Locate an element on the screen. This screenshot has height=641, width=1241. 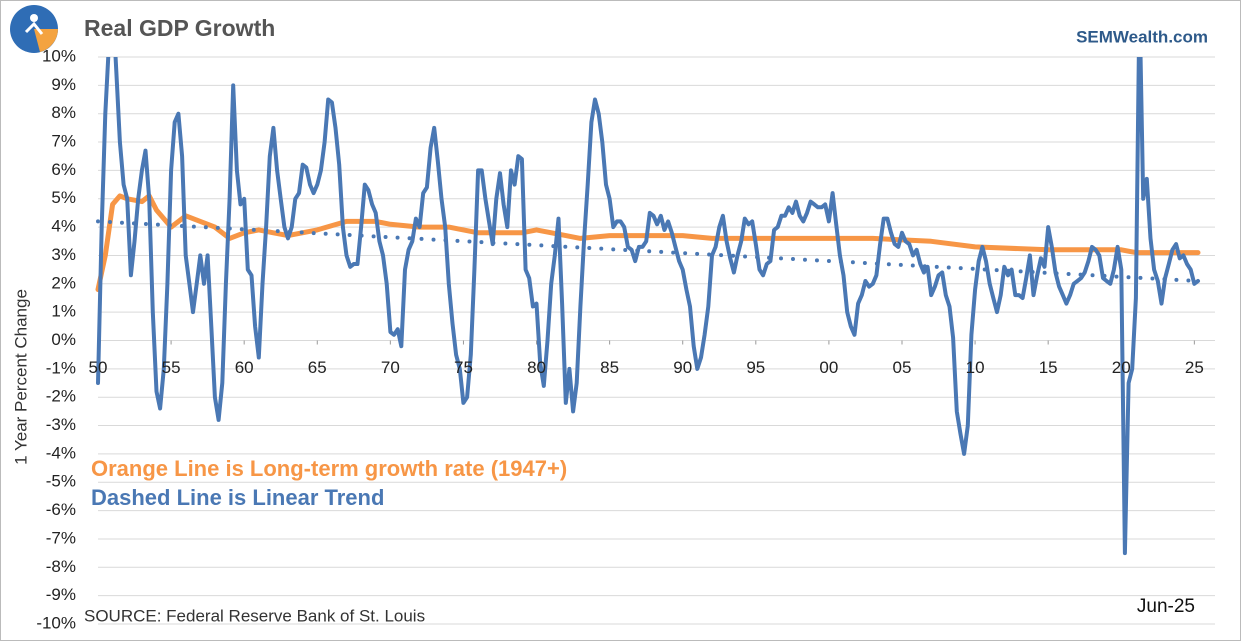
x-tick-label: 50 is located at coordinates (98, 367).